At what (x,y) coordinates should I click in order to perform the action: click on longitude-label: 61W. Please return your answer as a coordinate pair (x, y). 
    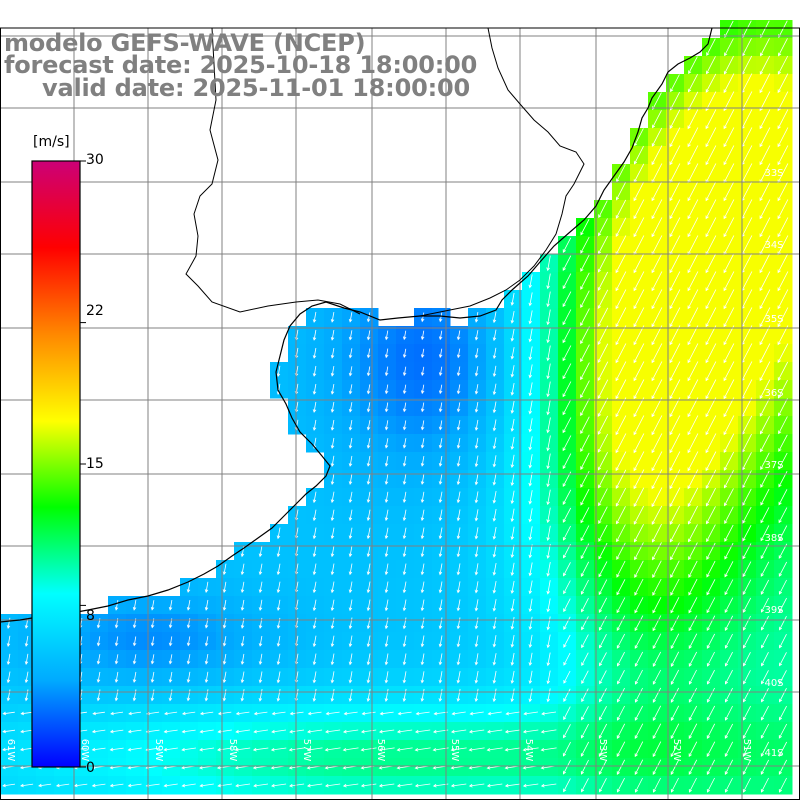
    Looking at the image, I should click on (10, 750).